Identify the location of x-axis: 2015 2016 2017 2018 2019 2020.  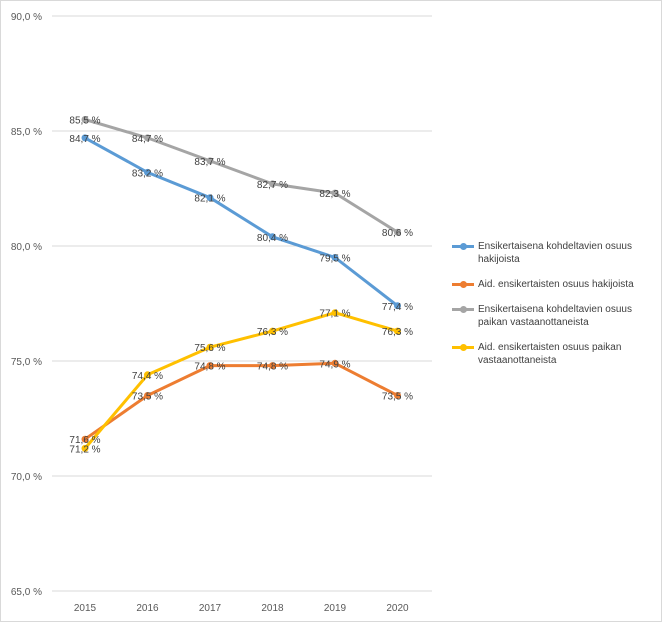
(241, 608).